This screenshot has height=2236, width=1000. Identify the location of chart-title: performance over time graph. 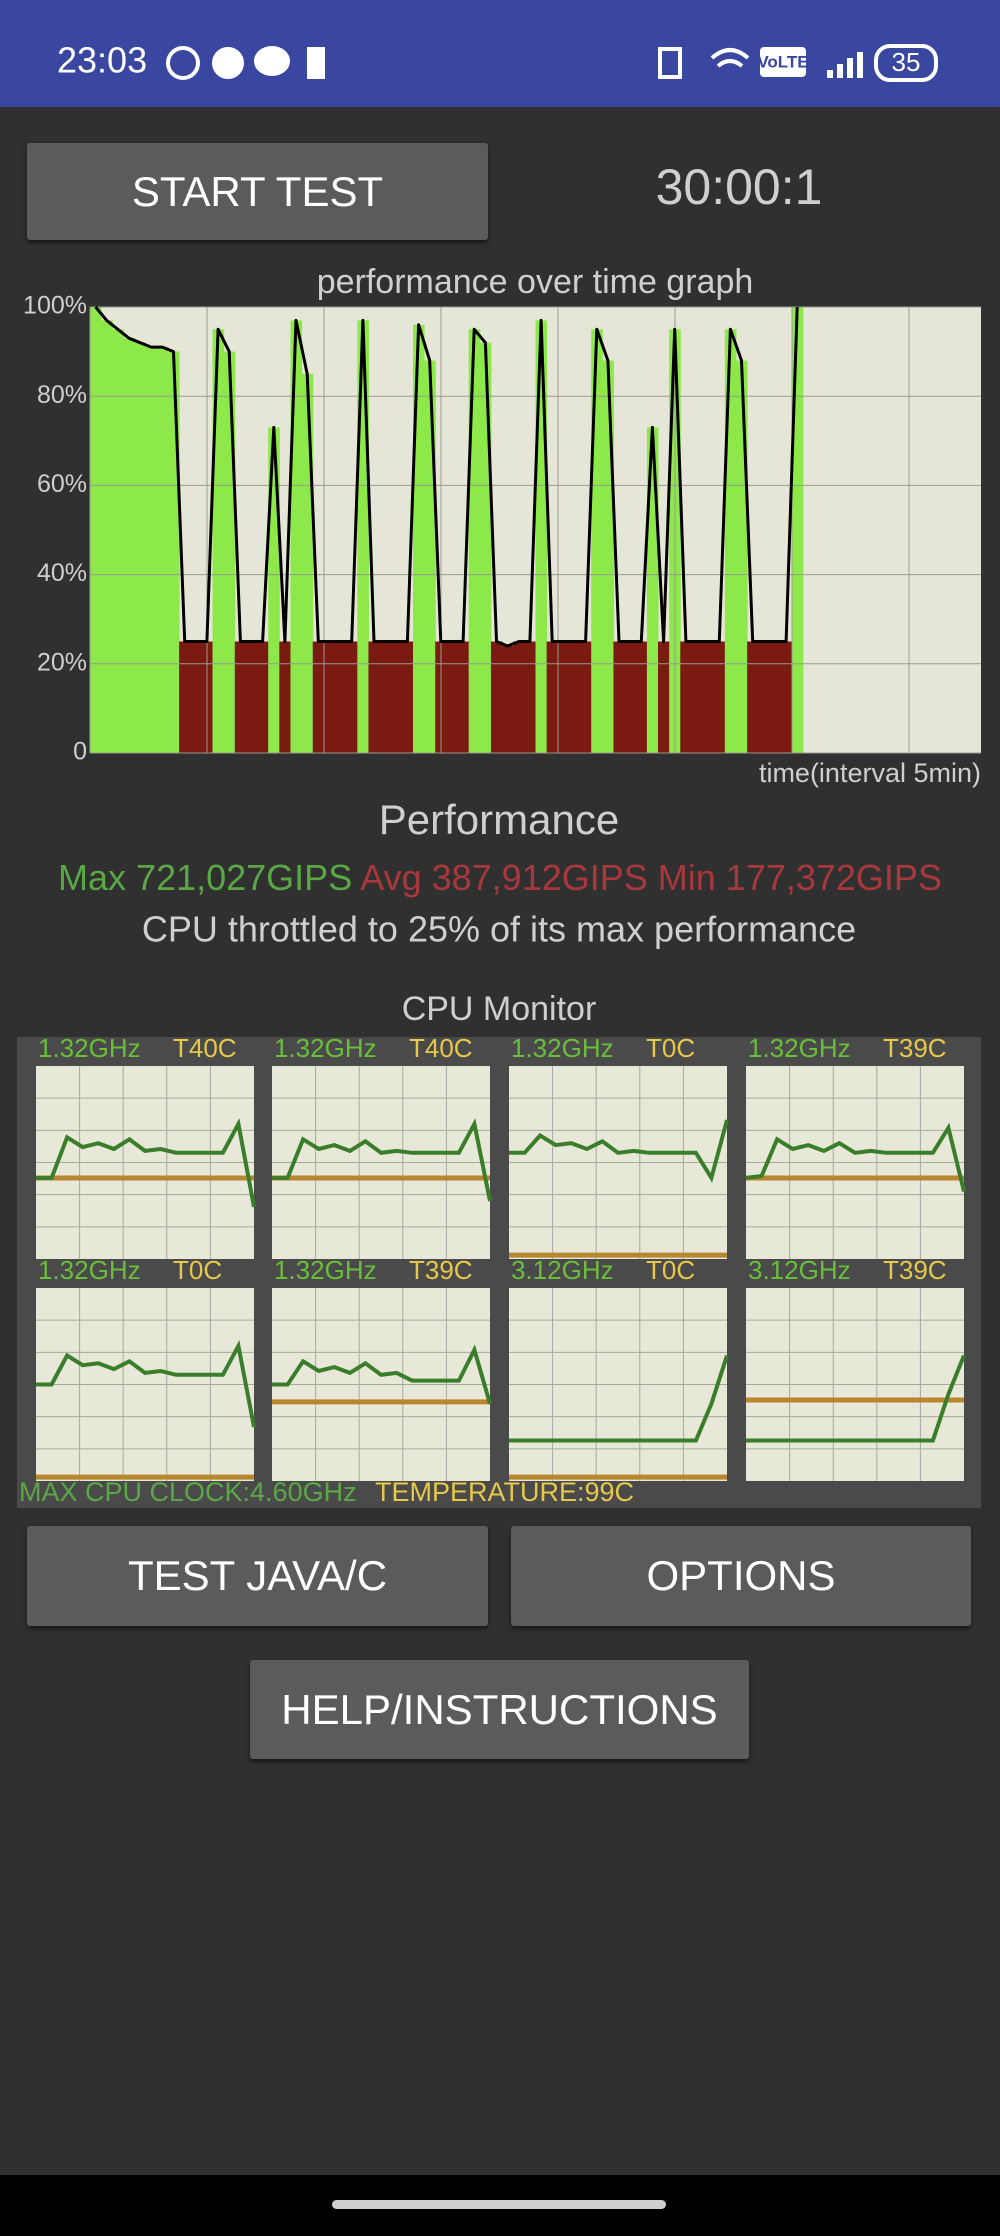
(535, 282).